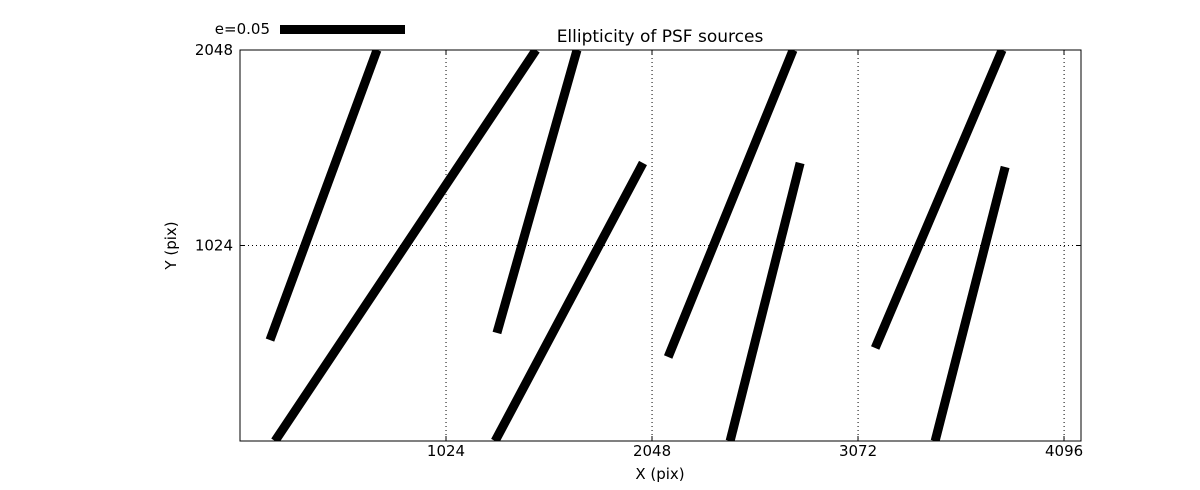 The width and height of the screenshot is (1200, 490). What do you see at coordinates (660, 37) in the screenshot?
I see `chart-title: Ellipticity of PSF sources` at bounding box center [660, 37].